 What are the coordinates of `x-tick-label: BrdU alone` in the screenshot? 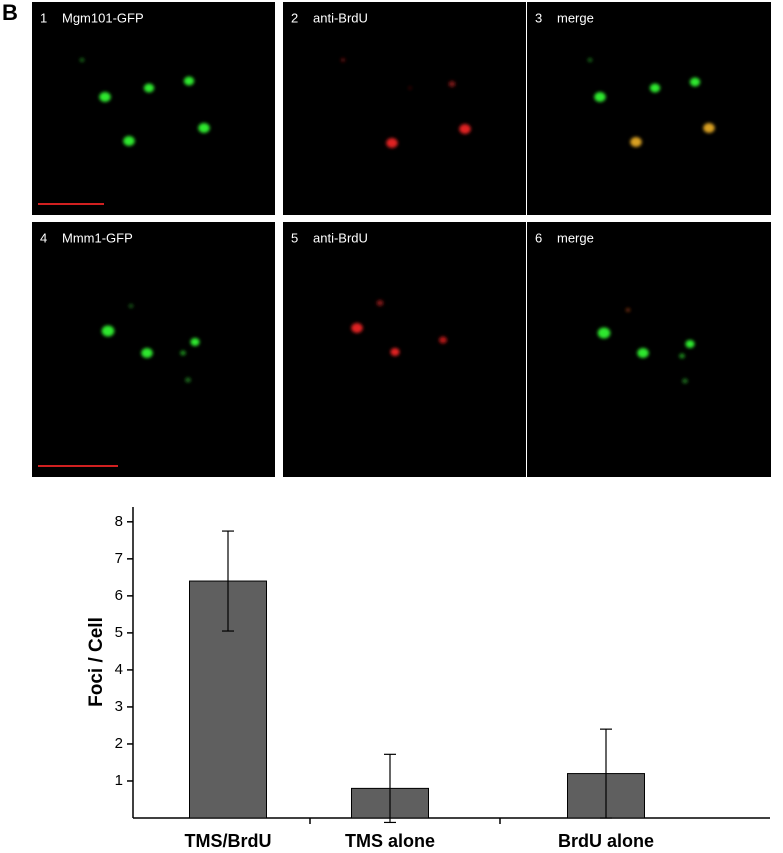 It's located at (606, 841).